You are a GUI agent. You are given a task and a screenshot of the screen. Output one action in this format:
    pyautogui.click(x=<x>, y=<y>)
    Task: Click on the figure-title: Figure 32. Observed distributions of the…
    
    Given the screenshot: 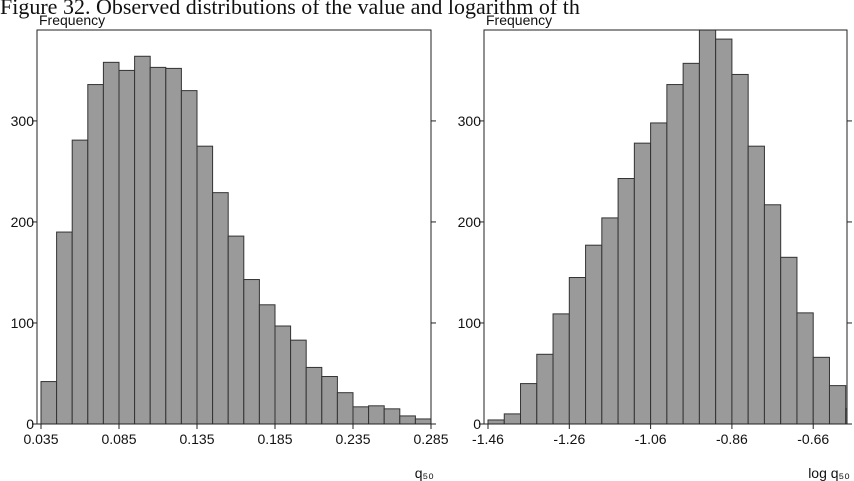 What is the action you would take?
    pyautogui.click(x=290, y=9)
    